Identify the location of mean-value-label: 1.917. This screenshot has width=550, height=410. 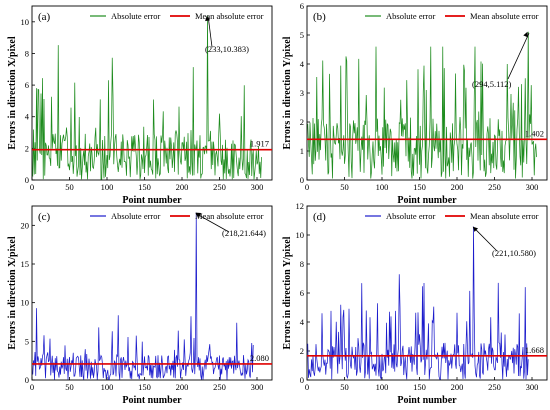
(259, 144).